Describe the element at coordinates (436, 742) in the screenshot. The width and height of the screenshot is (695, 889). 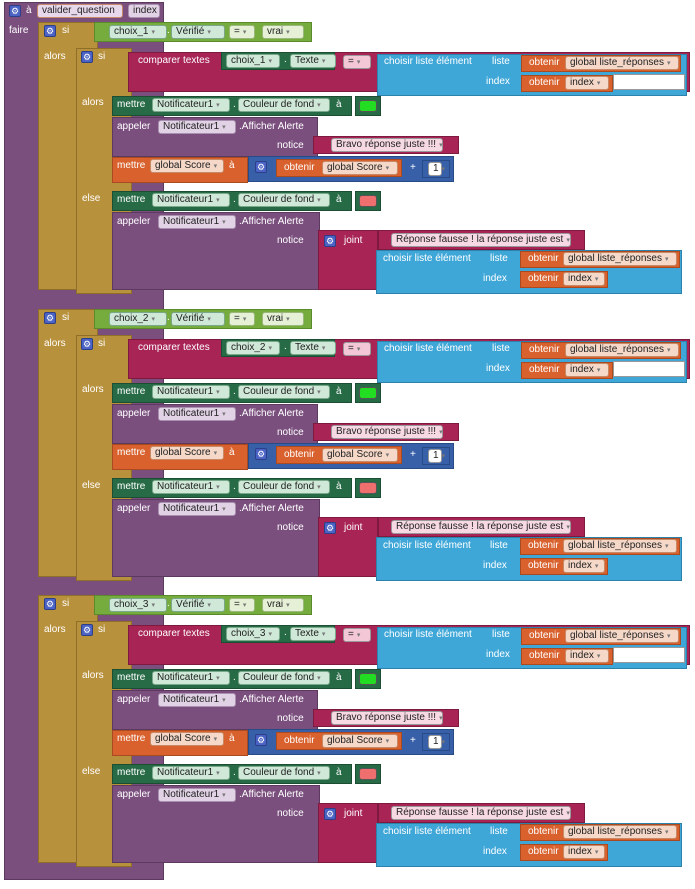
I see `number-field: 1 ▾` at that location.